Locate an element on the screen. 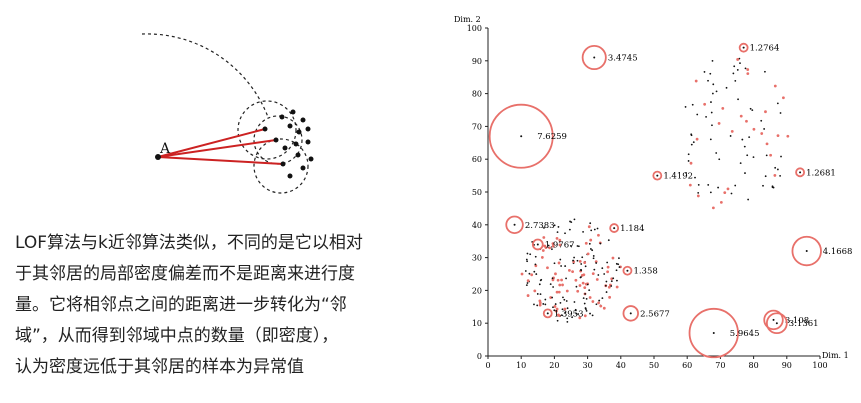  y-tick-label: 70 is located at coordinates (477, 126).